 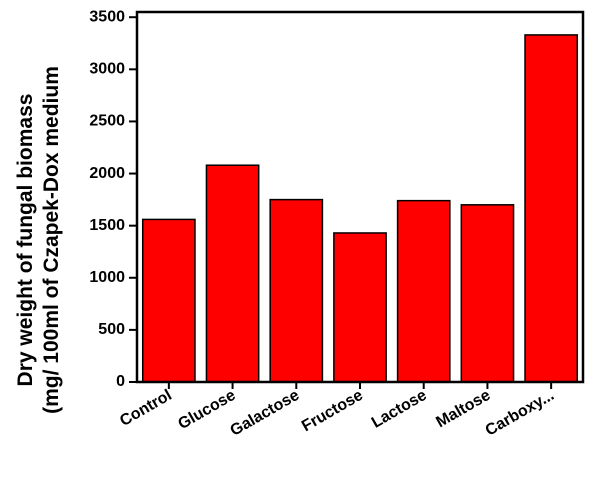 I want to click on y-tick-label: 3500, so click(x=107, y=16).